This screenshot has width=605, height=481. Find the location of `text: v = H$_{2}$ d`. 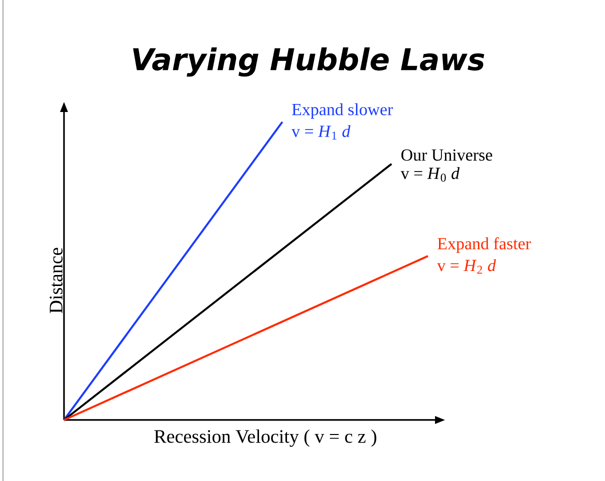

text: v = H$_{2}$ d is located at coordinates (466, 266).